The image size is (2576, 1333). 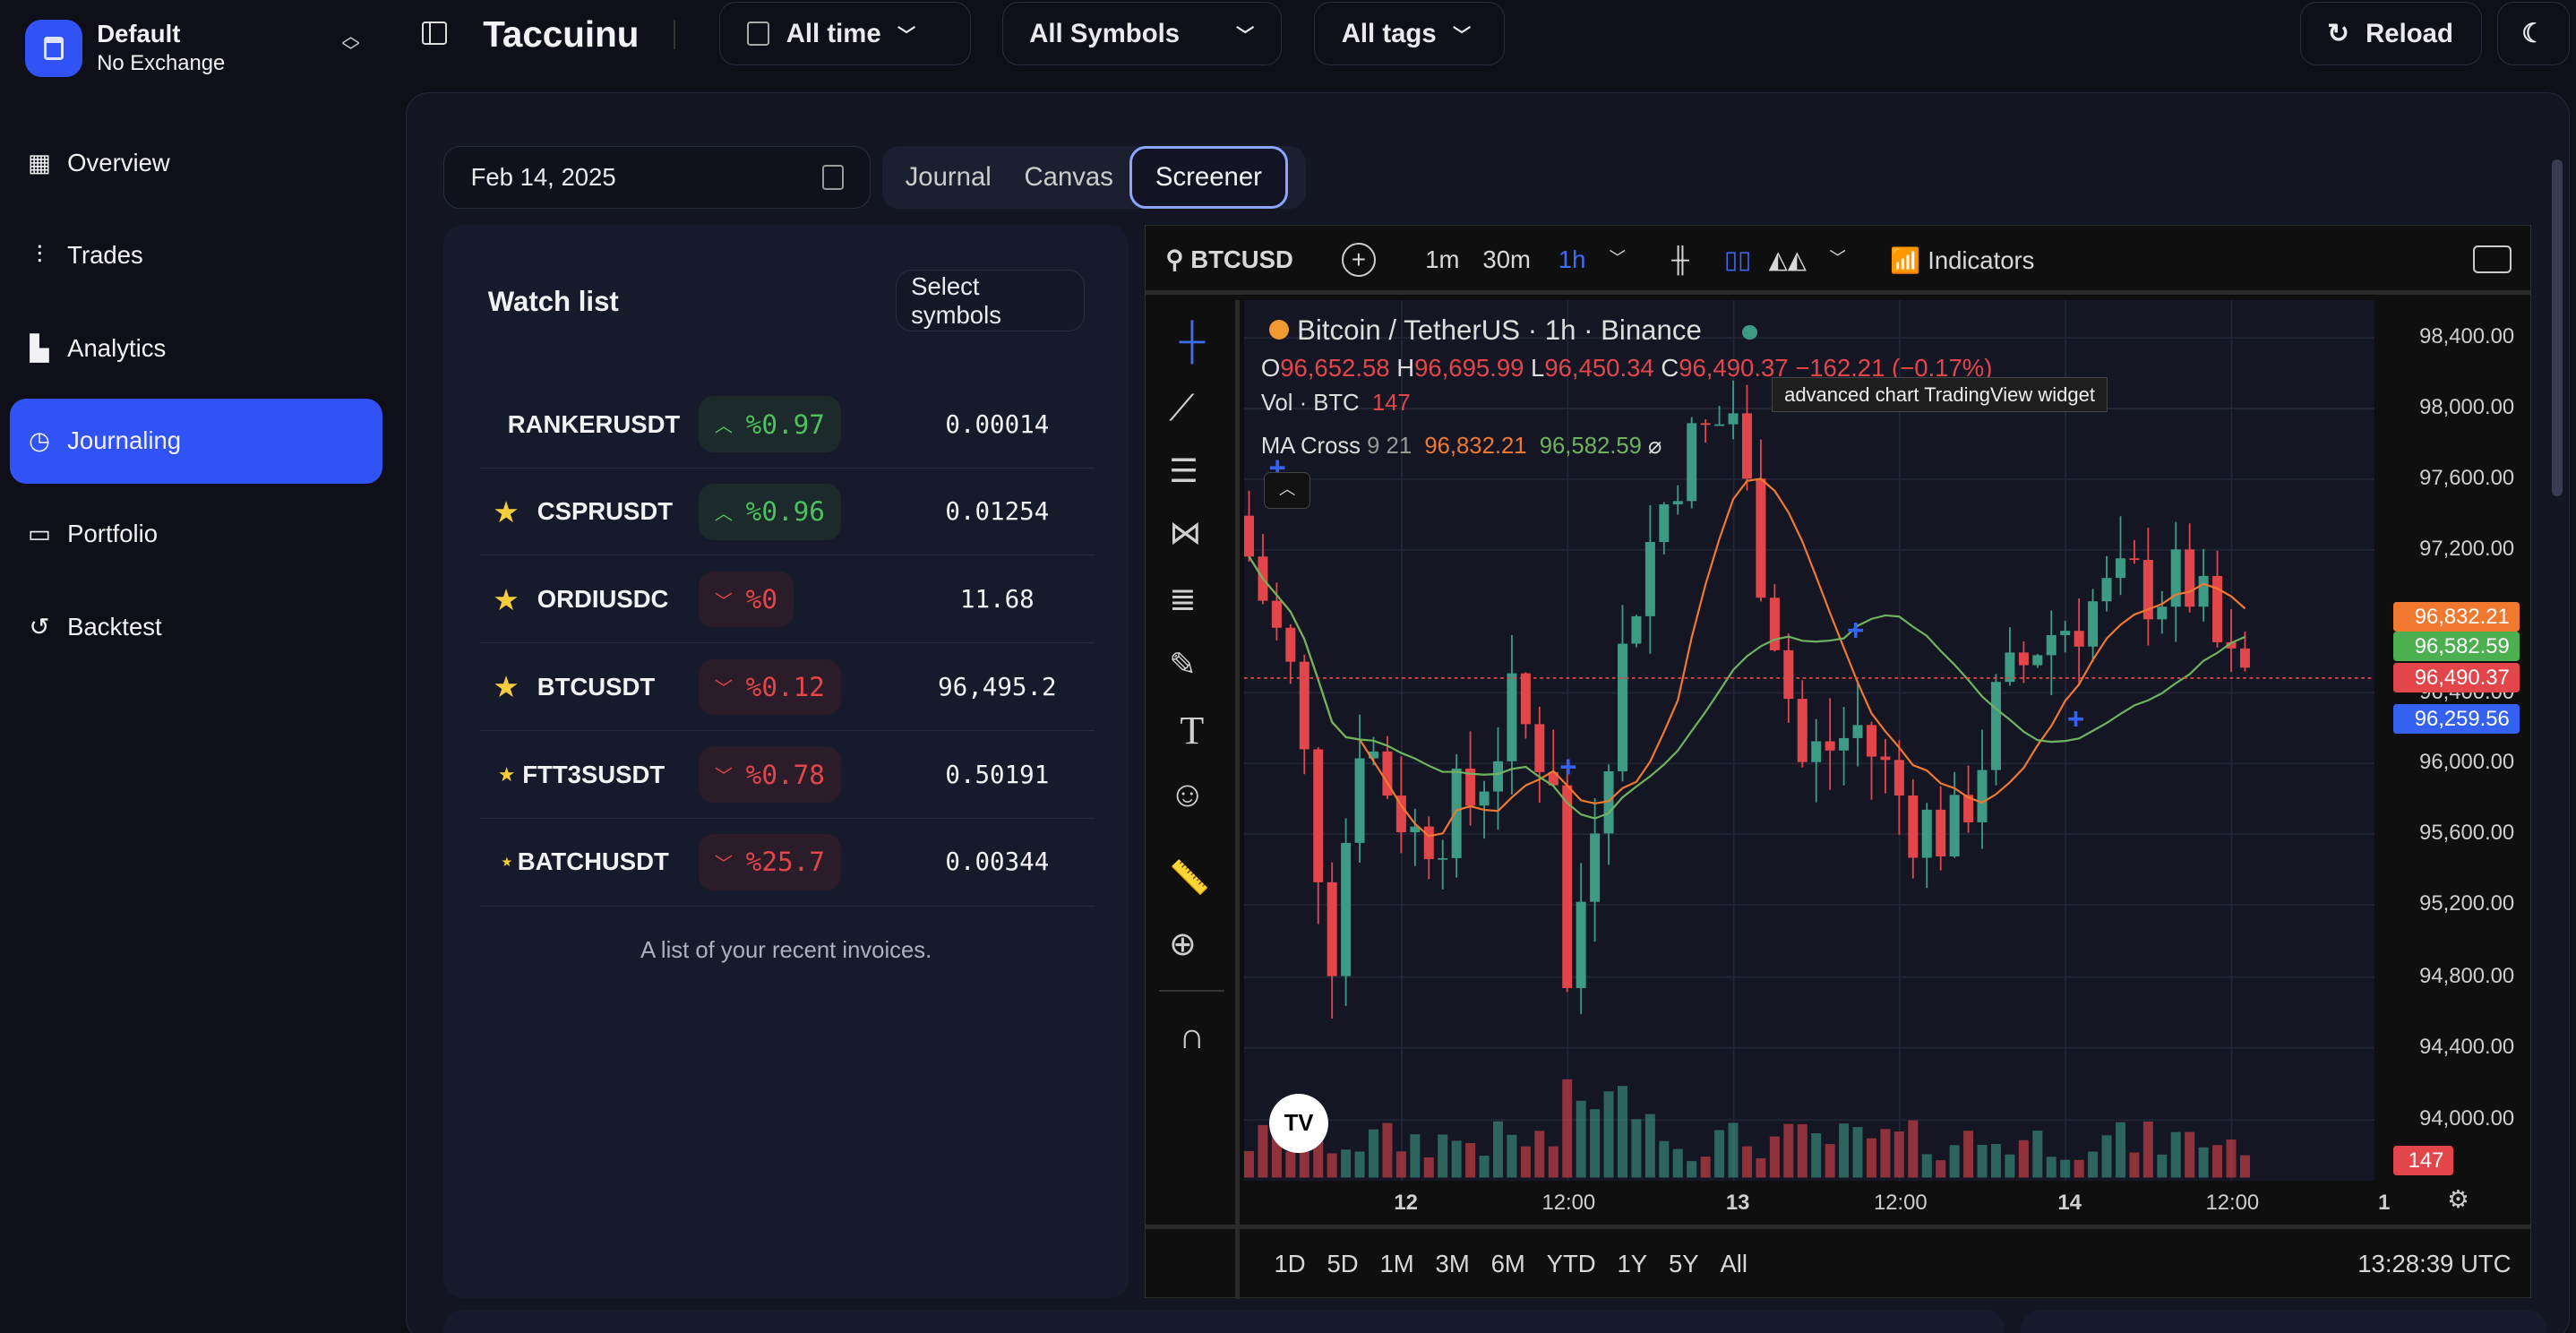 I want to click on horizontal-lines-icon: ☰, so click(x=1183, y=470).